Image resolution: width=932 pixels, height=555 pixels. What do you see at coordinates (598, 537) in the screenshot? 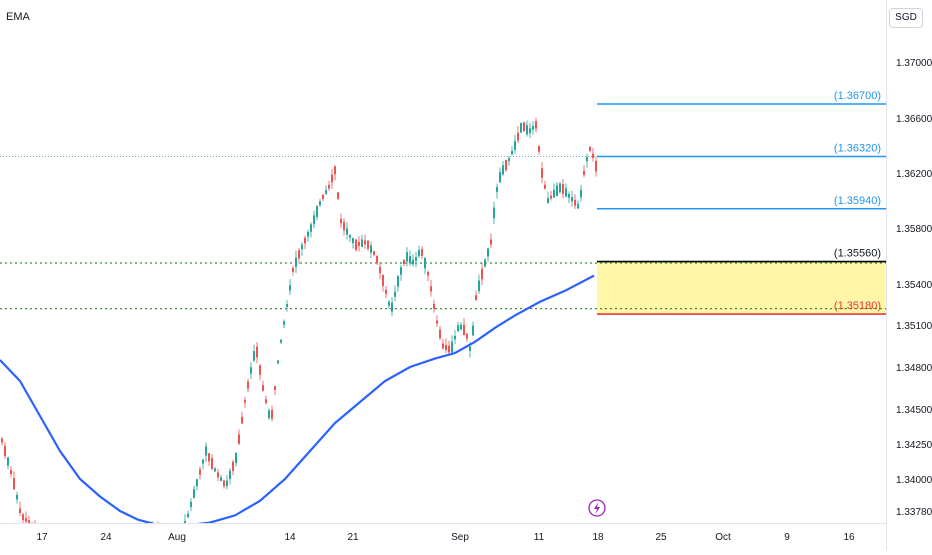
I see `x-tick-label: 18` at bounding box center [598, 537].